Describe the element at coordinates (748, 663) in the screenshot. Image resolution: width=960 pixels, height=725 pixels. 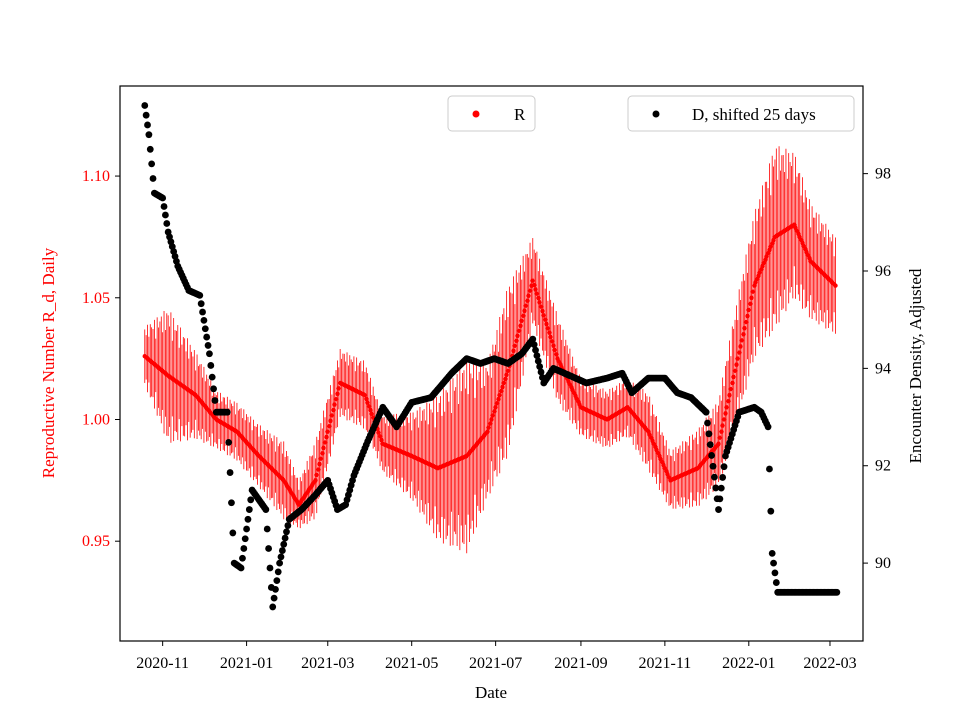
I see `x-tick-label: 2022-01` at that location.